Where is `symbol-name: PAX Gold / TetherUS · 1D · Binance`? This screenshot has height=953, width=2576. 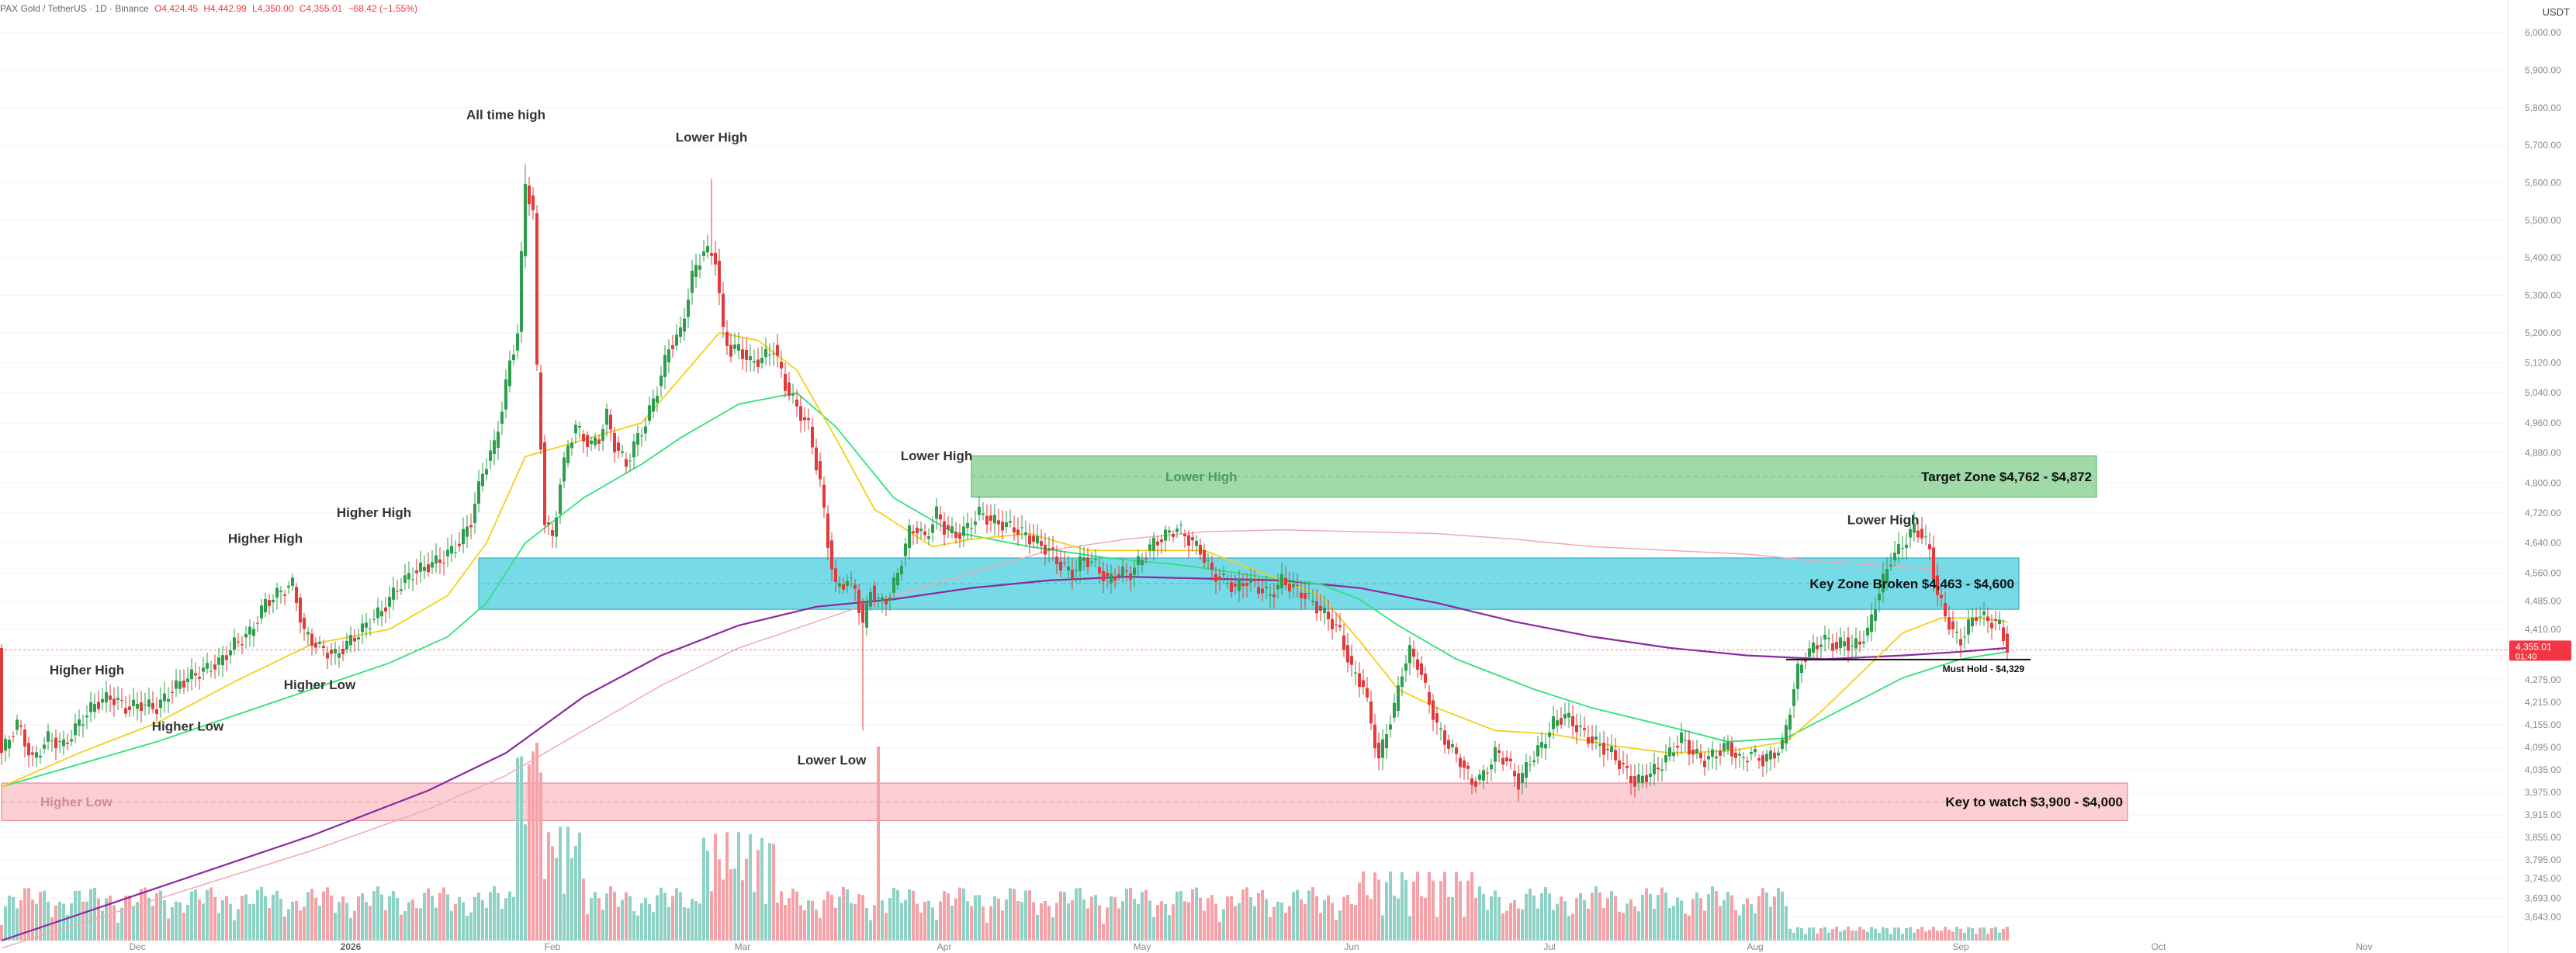
symbol-name: PAX Gold / TetherUS · 1D · Binance is located at coordinates (74, 8).